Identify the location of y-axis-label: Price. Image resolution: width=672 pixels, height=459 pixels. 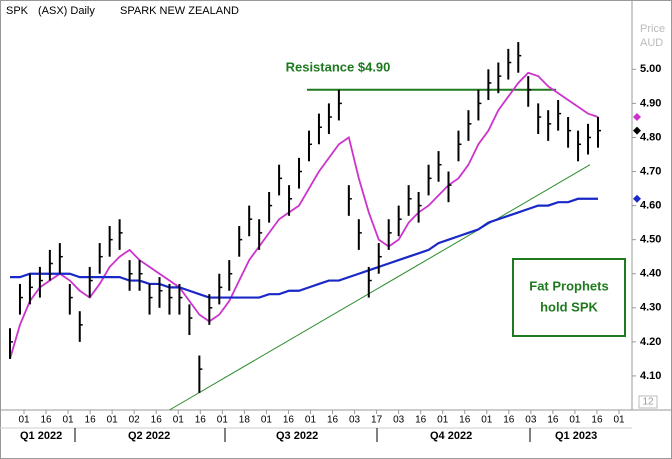
(652, 29).